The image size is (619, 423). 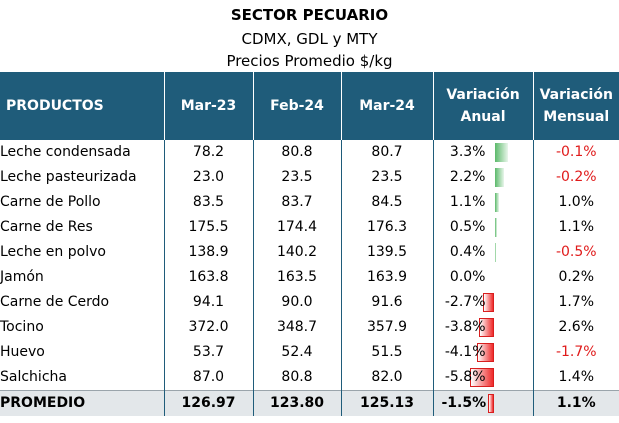 I want to click on var-mensual-cell: -0.1%, so click(x=576, y=152).